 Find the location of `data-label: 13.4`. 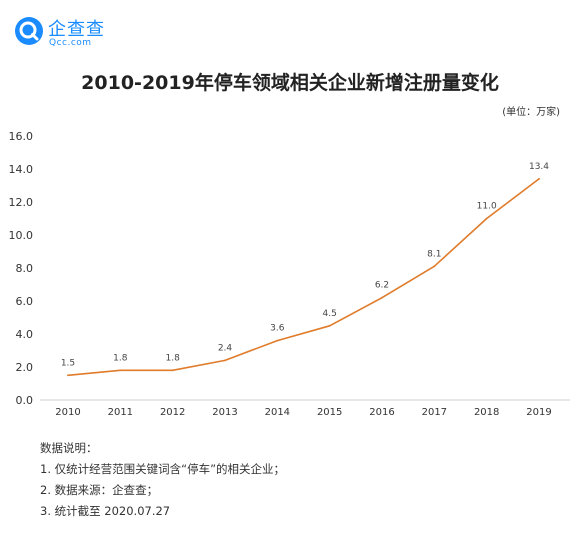

data-label: 13.4 is located at coordinates (539, 167).